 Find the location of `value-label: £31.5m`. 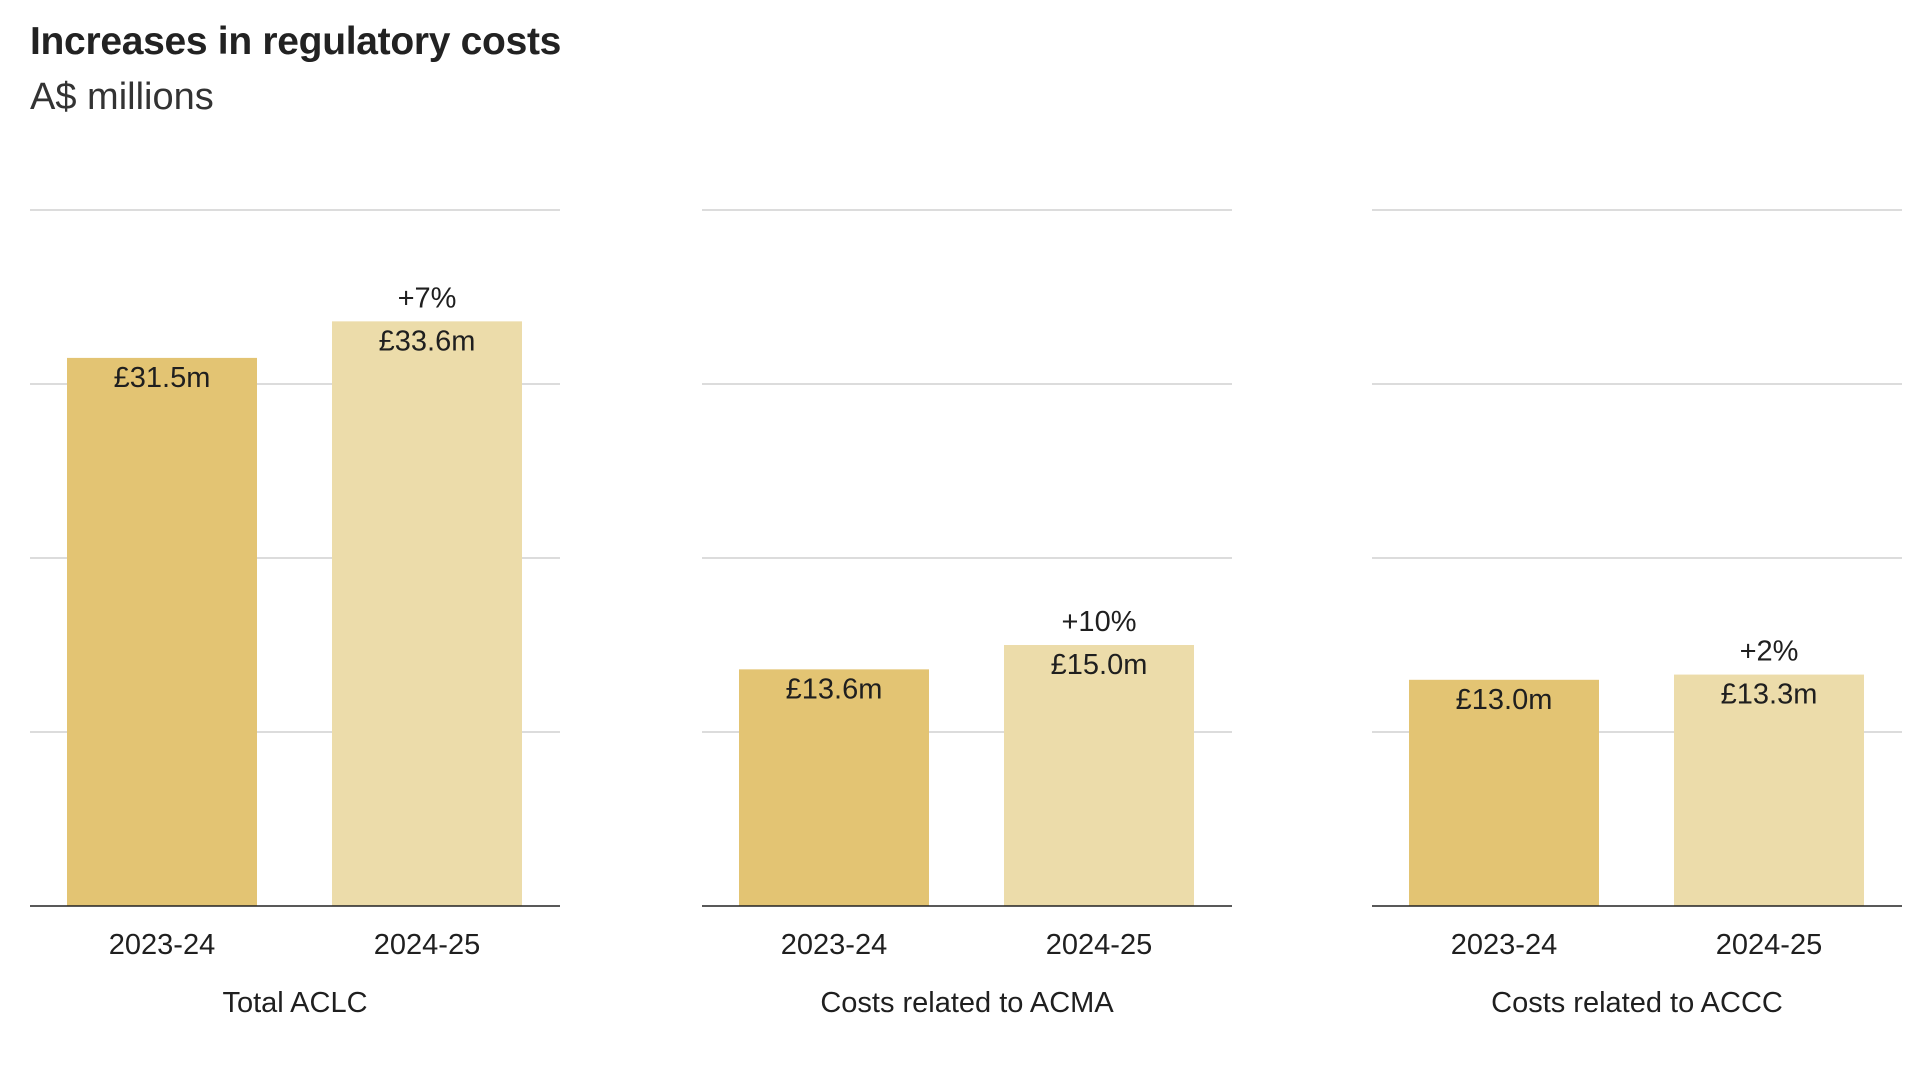

value-label: £31.5m is located at coordinates (162, 378).